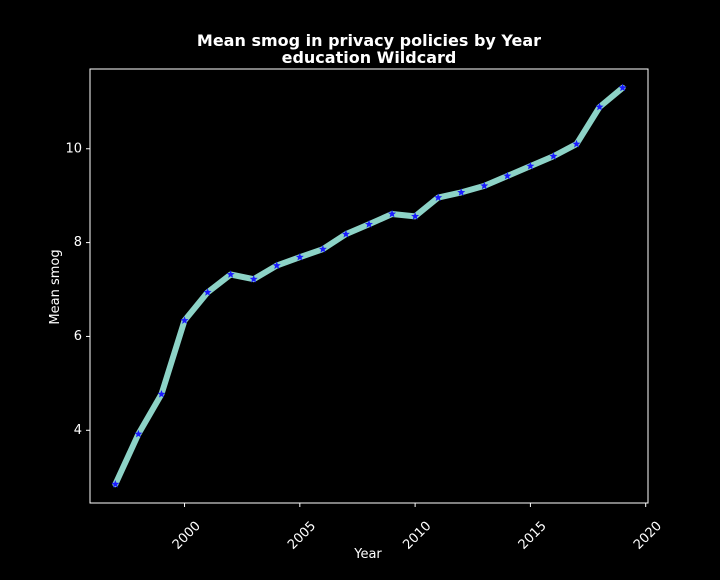  What do you see at coordinates (369, 57) in the screenshot?
I see `chart-title-line-2: education Wildcard` at bounding box center [369, 57].